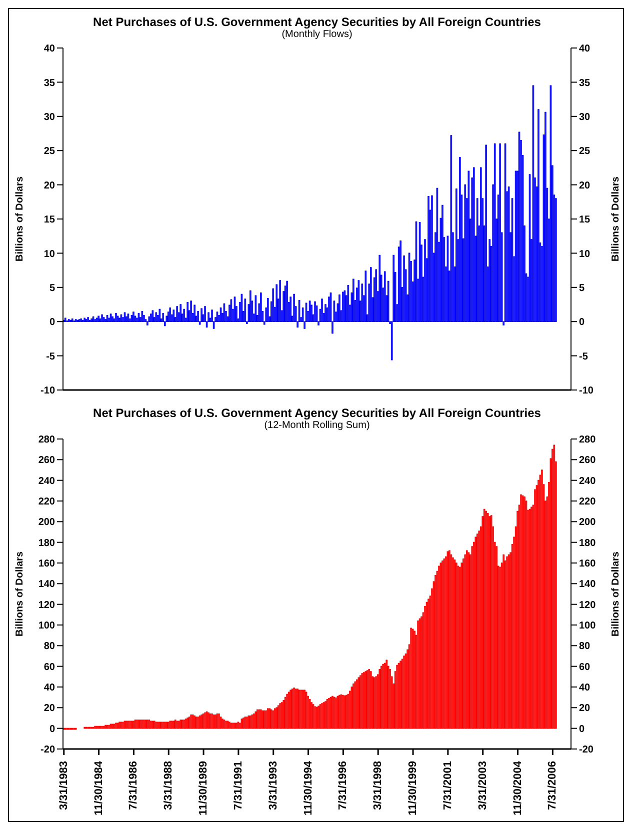  I want to click on y2-tick-label: 220, so click(587, 502).